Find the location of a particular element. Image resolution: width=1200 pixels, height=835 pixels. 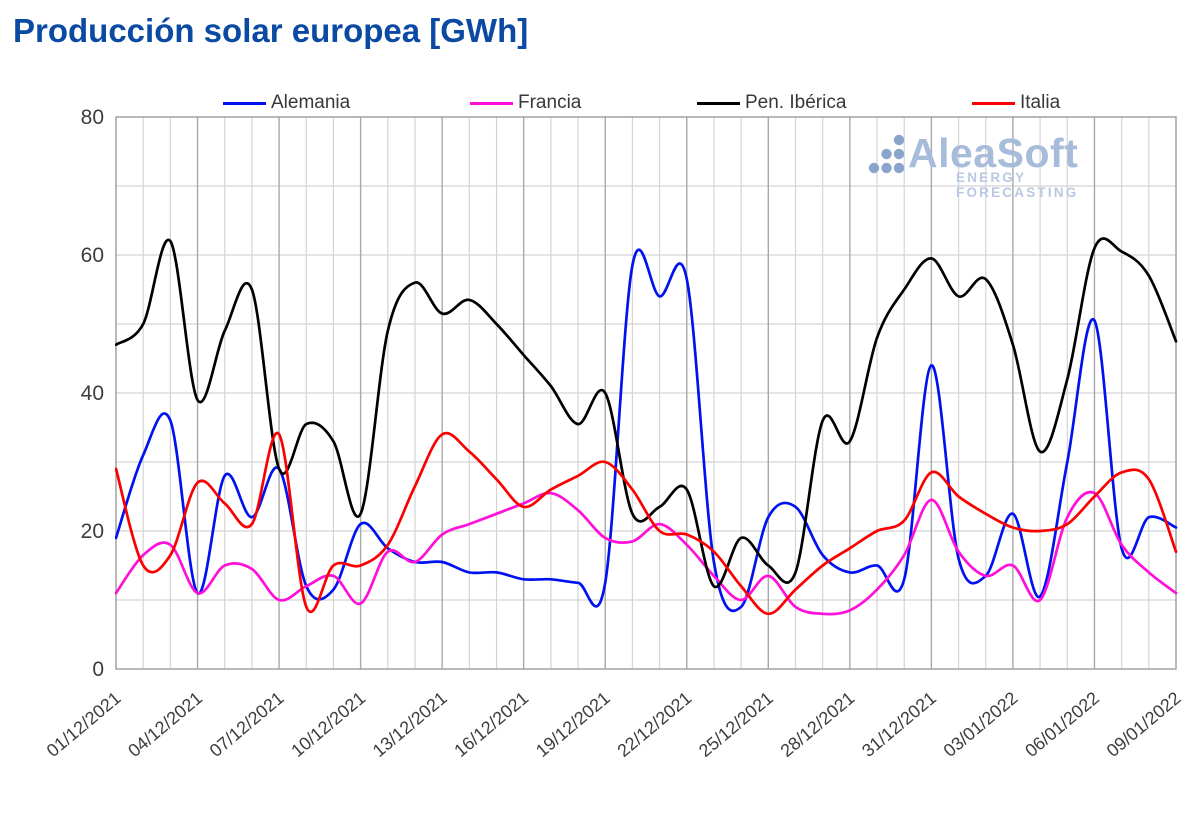

legend-label: Italia is located at coordinates (1040, 102).